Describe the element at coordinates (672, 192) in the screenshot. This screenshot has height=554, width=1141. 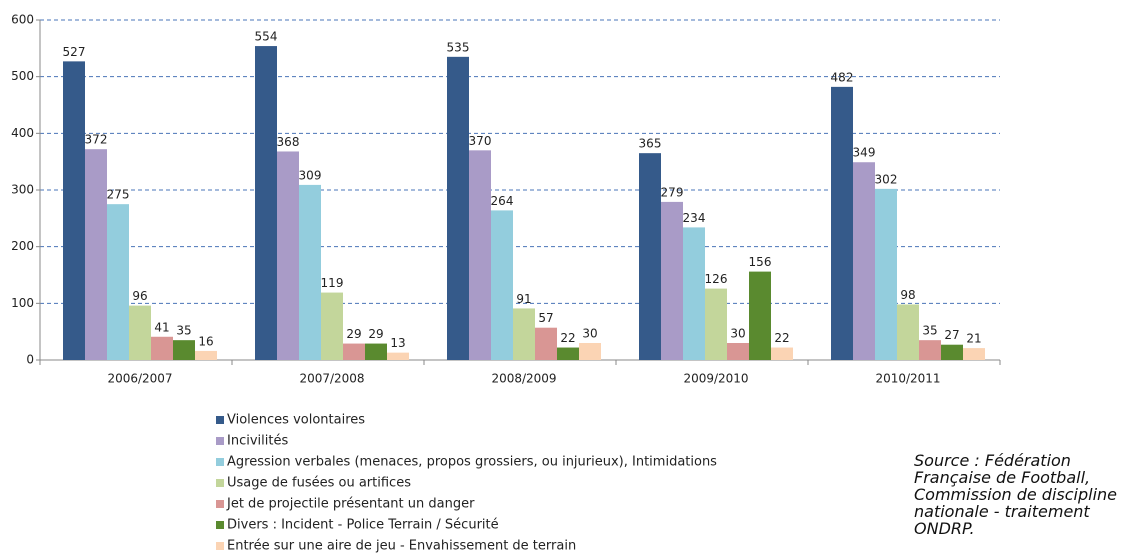
I see `data-label: 279` at that location.